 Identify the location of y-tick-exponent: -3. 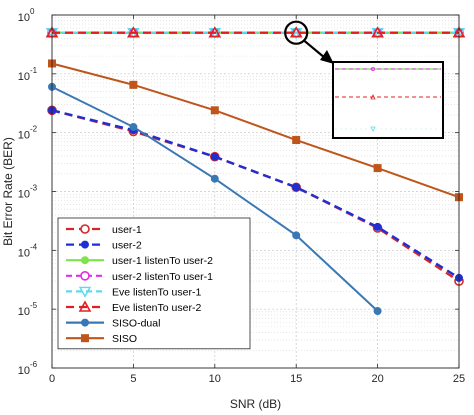
(34, 188).